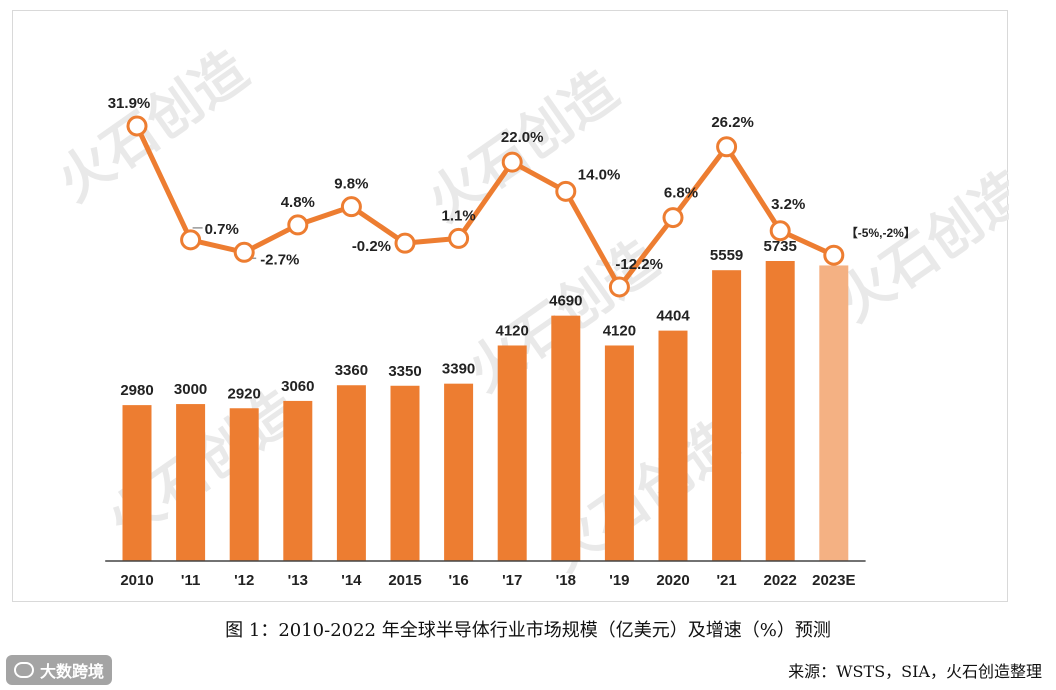  Describe the element at coordinates (24, 670) in the screenshot. I see `brand-logo-icon` at that location.